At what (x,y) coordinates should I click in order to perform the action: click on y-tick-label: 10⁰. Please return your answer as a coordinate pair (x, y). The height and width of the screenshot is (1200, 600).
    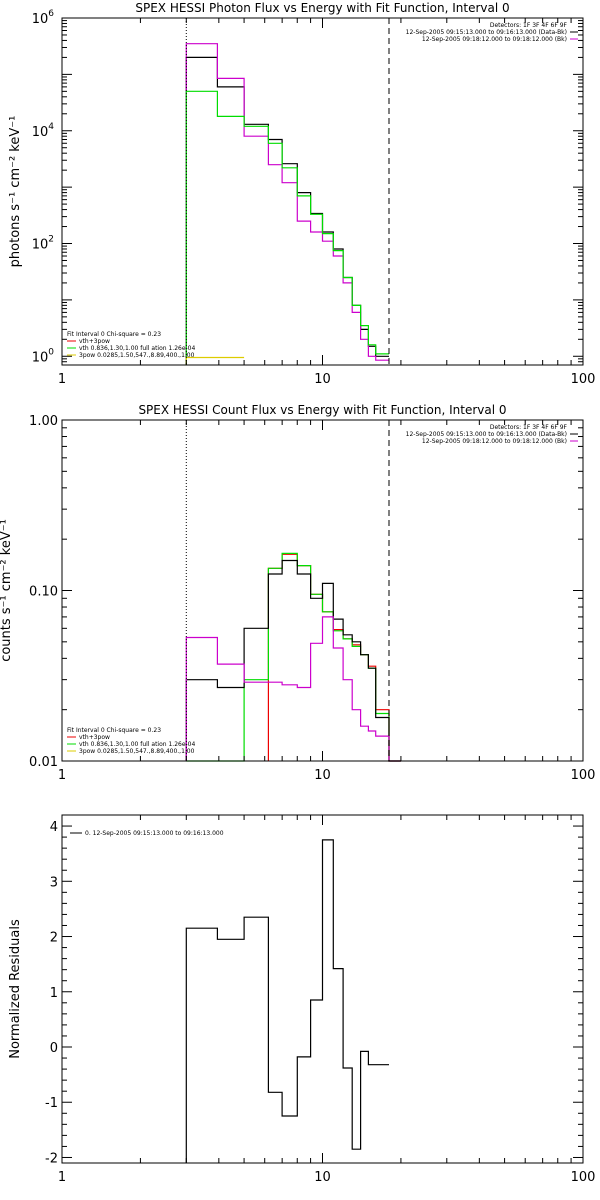
    Looking at the image, I should click on (43, 356).